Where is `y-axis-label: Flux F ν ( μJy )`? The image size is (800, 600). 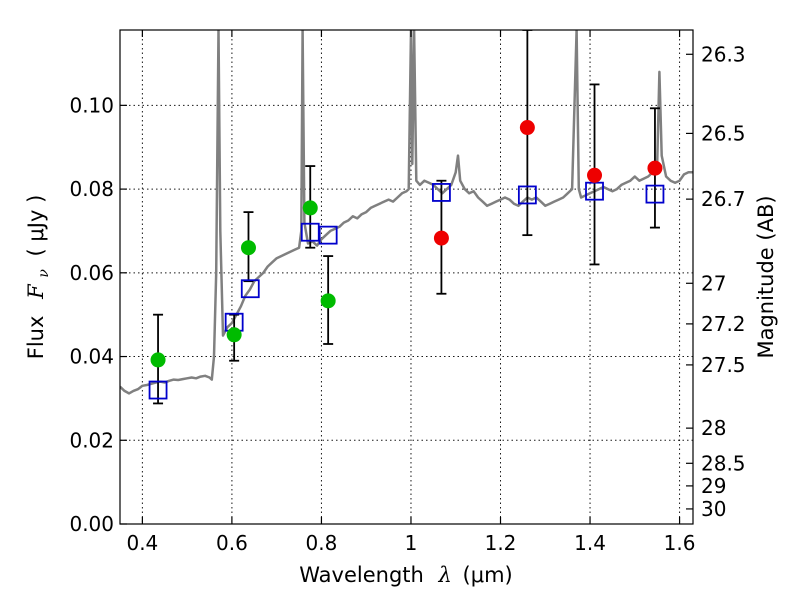 y-axis-label: Flux F ν ( μJy ) is located at coordinates (38, 277).